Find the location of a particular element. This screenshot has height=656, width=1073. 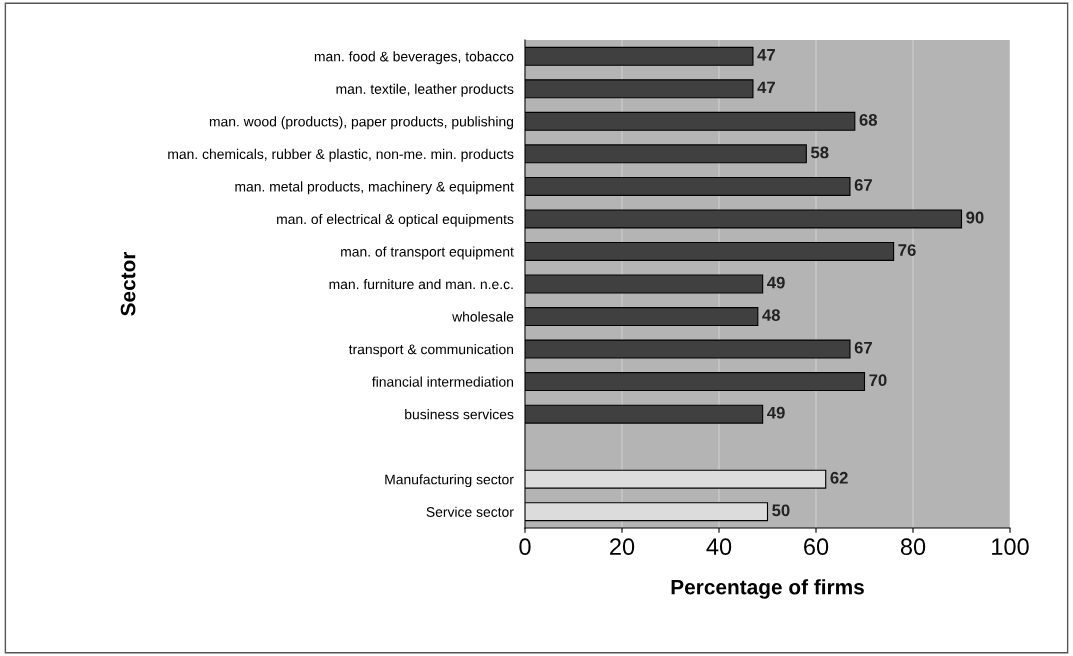

y-tick-label: transport & communication is located at coordinates (430, 350).